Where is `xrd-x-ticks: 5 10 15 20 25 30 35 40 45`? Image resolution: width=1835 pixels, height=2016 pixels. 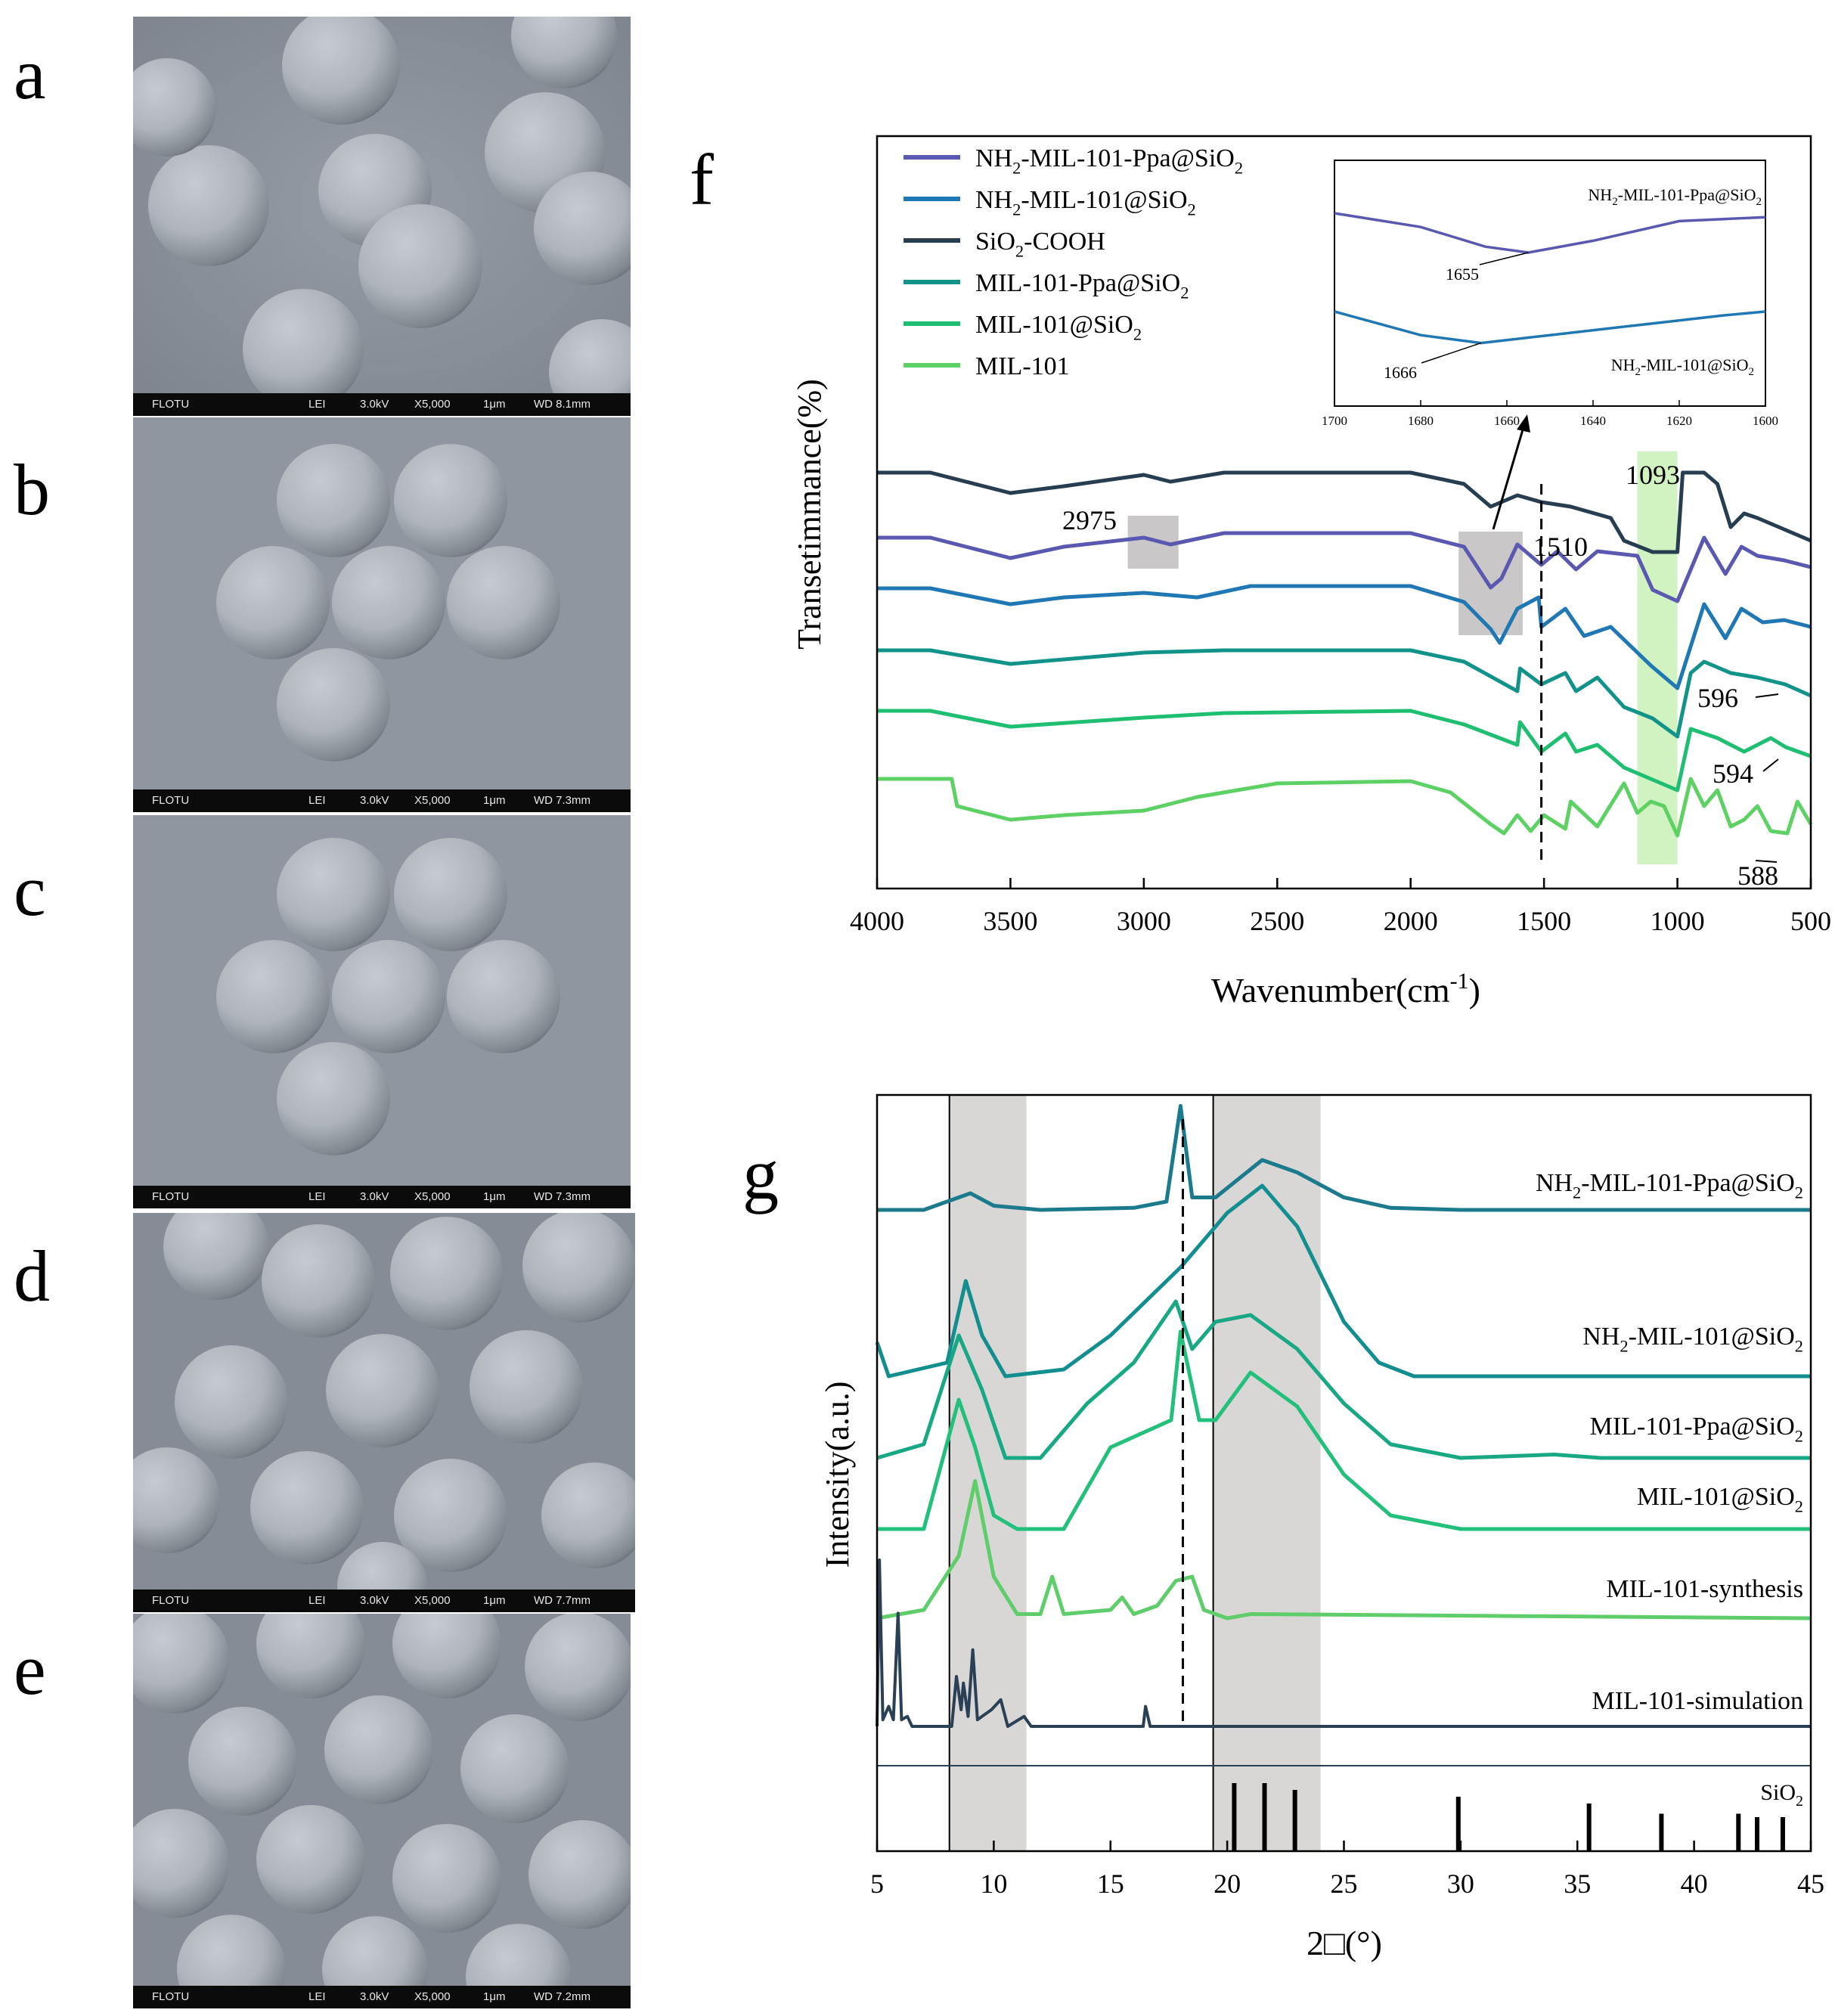
xrd-x-ticks: 5 10 15 20 25 30 35 40 45 is located at coordinates (1347, 1870).